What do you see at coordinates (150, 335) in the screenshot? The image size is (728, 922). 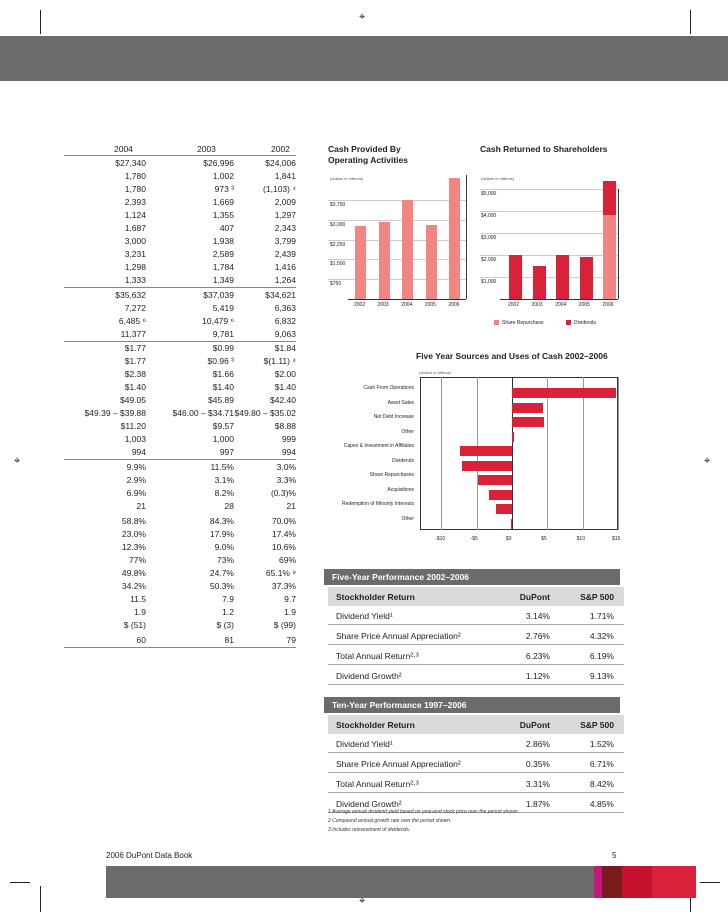 I see `table-row: 11,377 9,781 9,063` at bounding box center [150, 335].